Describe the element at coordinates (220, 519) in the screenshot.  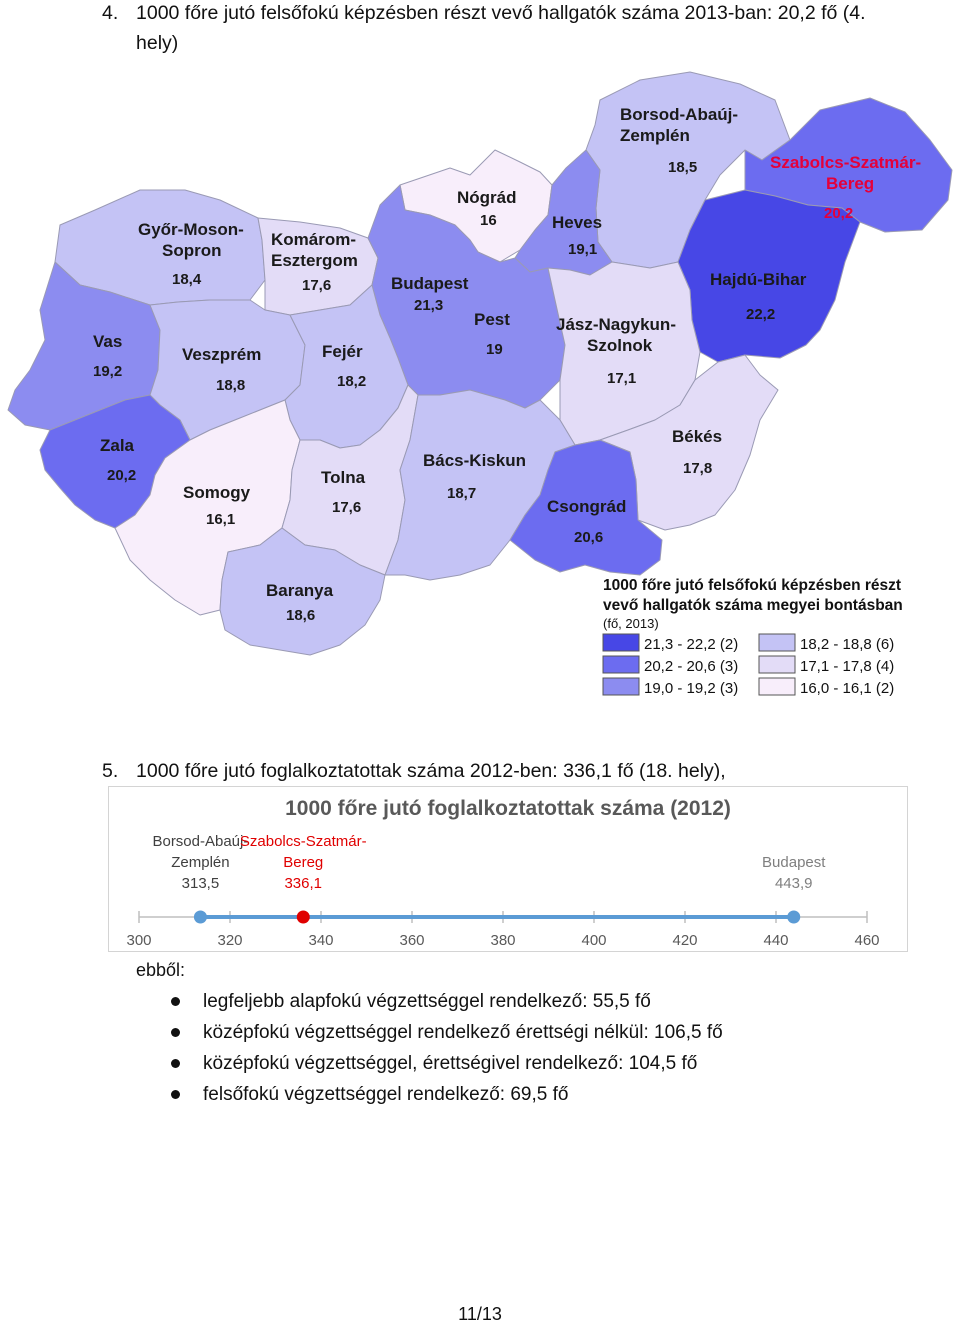
I see `region-value-somogy: 16,1` at that location.